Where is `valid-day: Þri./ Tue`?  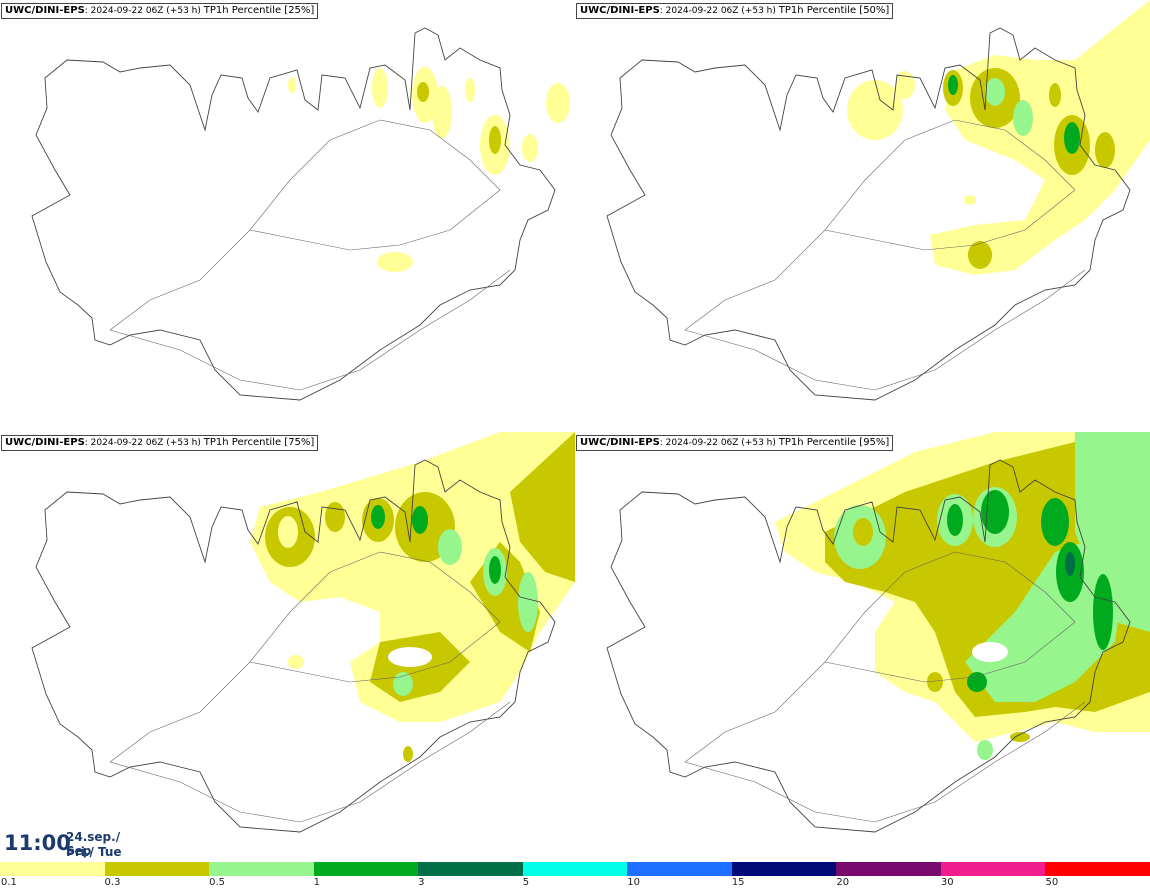
valid-day: Þri./ Tue is located at coordinates (94, 852).